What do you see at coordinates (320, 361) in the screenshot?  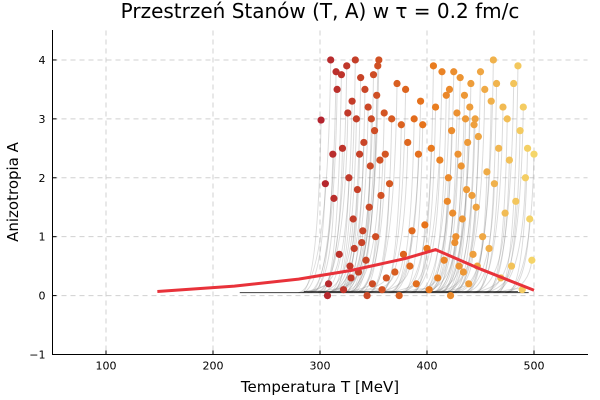 I see `x-ticks: 100 200 300 400 500` at bounding box center [320, 361].